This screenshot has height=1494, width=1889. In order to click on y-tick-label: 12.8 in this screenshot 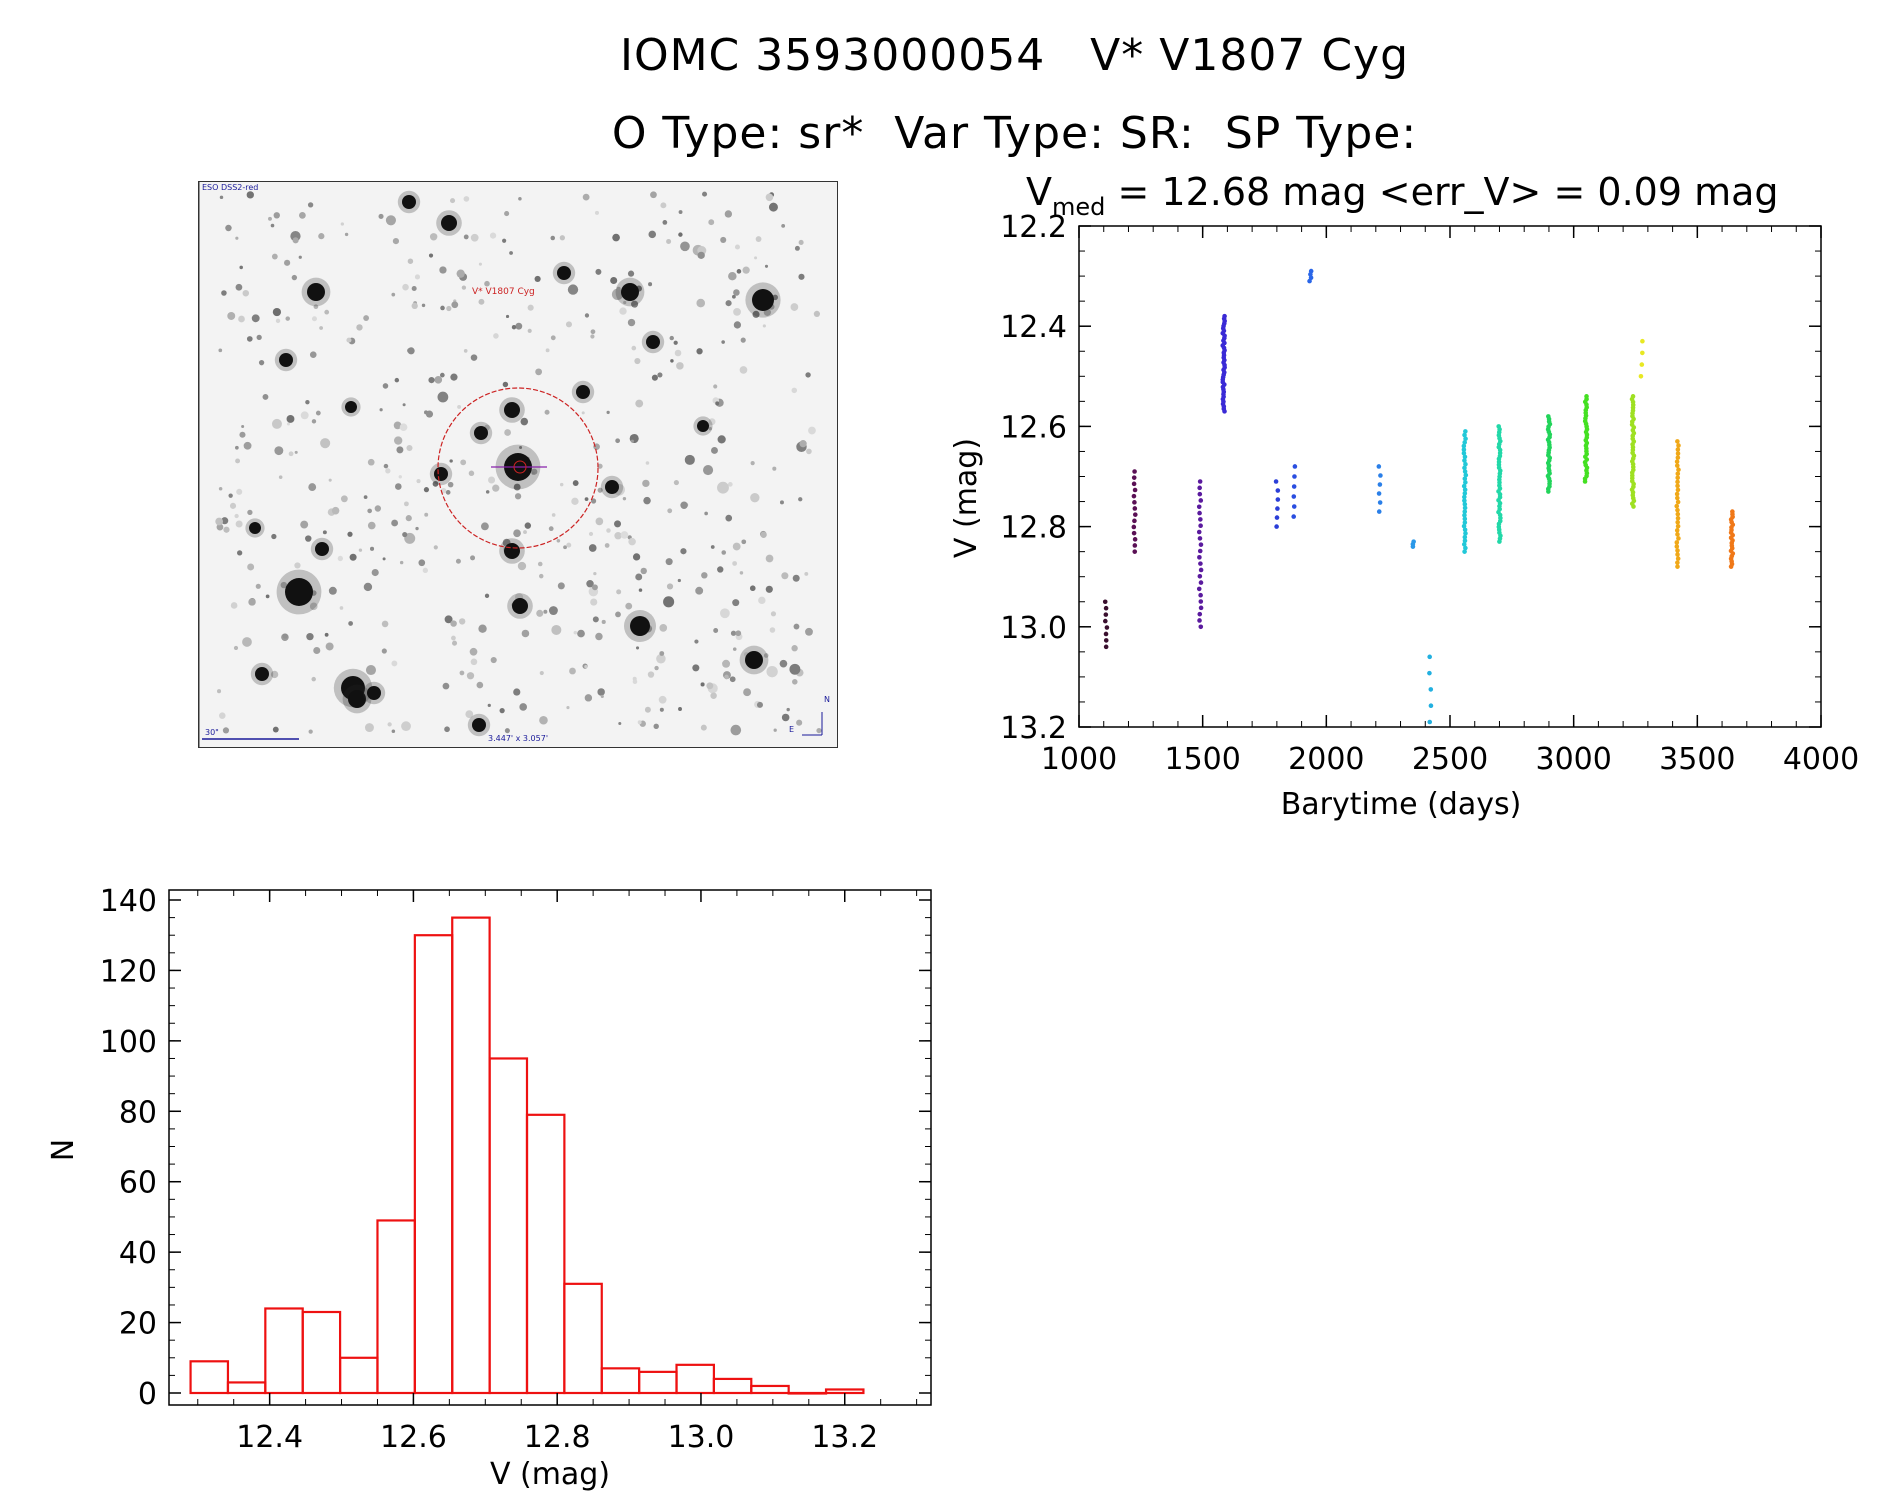, I will do `click(1033, 528)`.